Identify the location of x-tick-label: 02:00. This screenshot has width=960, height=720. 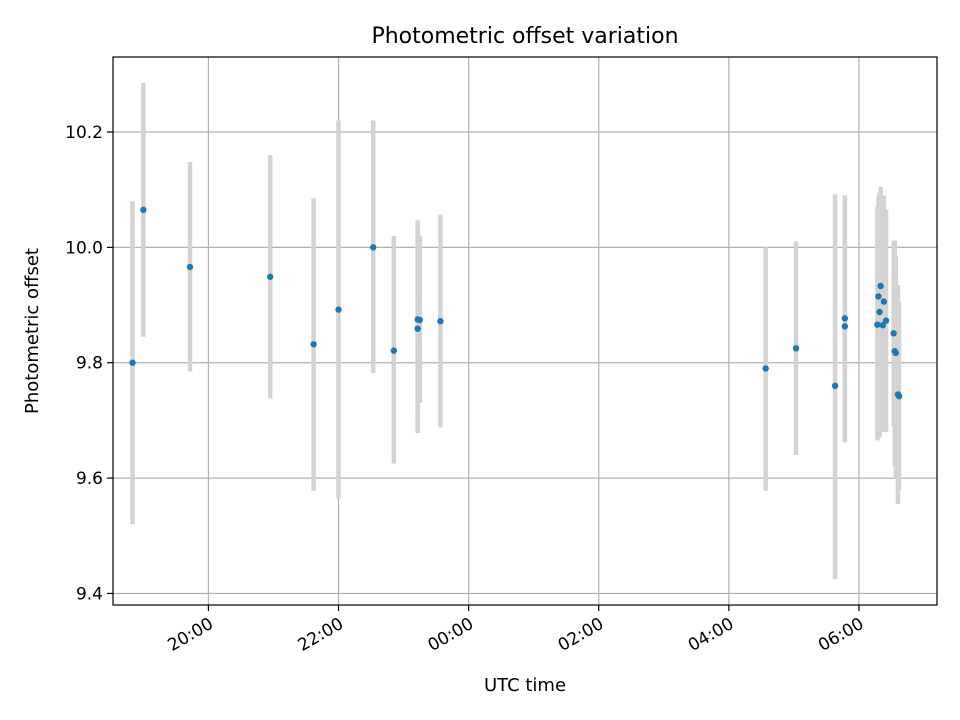
(581, 635).